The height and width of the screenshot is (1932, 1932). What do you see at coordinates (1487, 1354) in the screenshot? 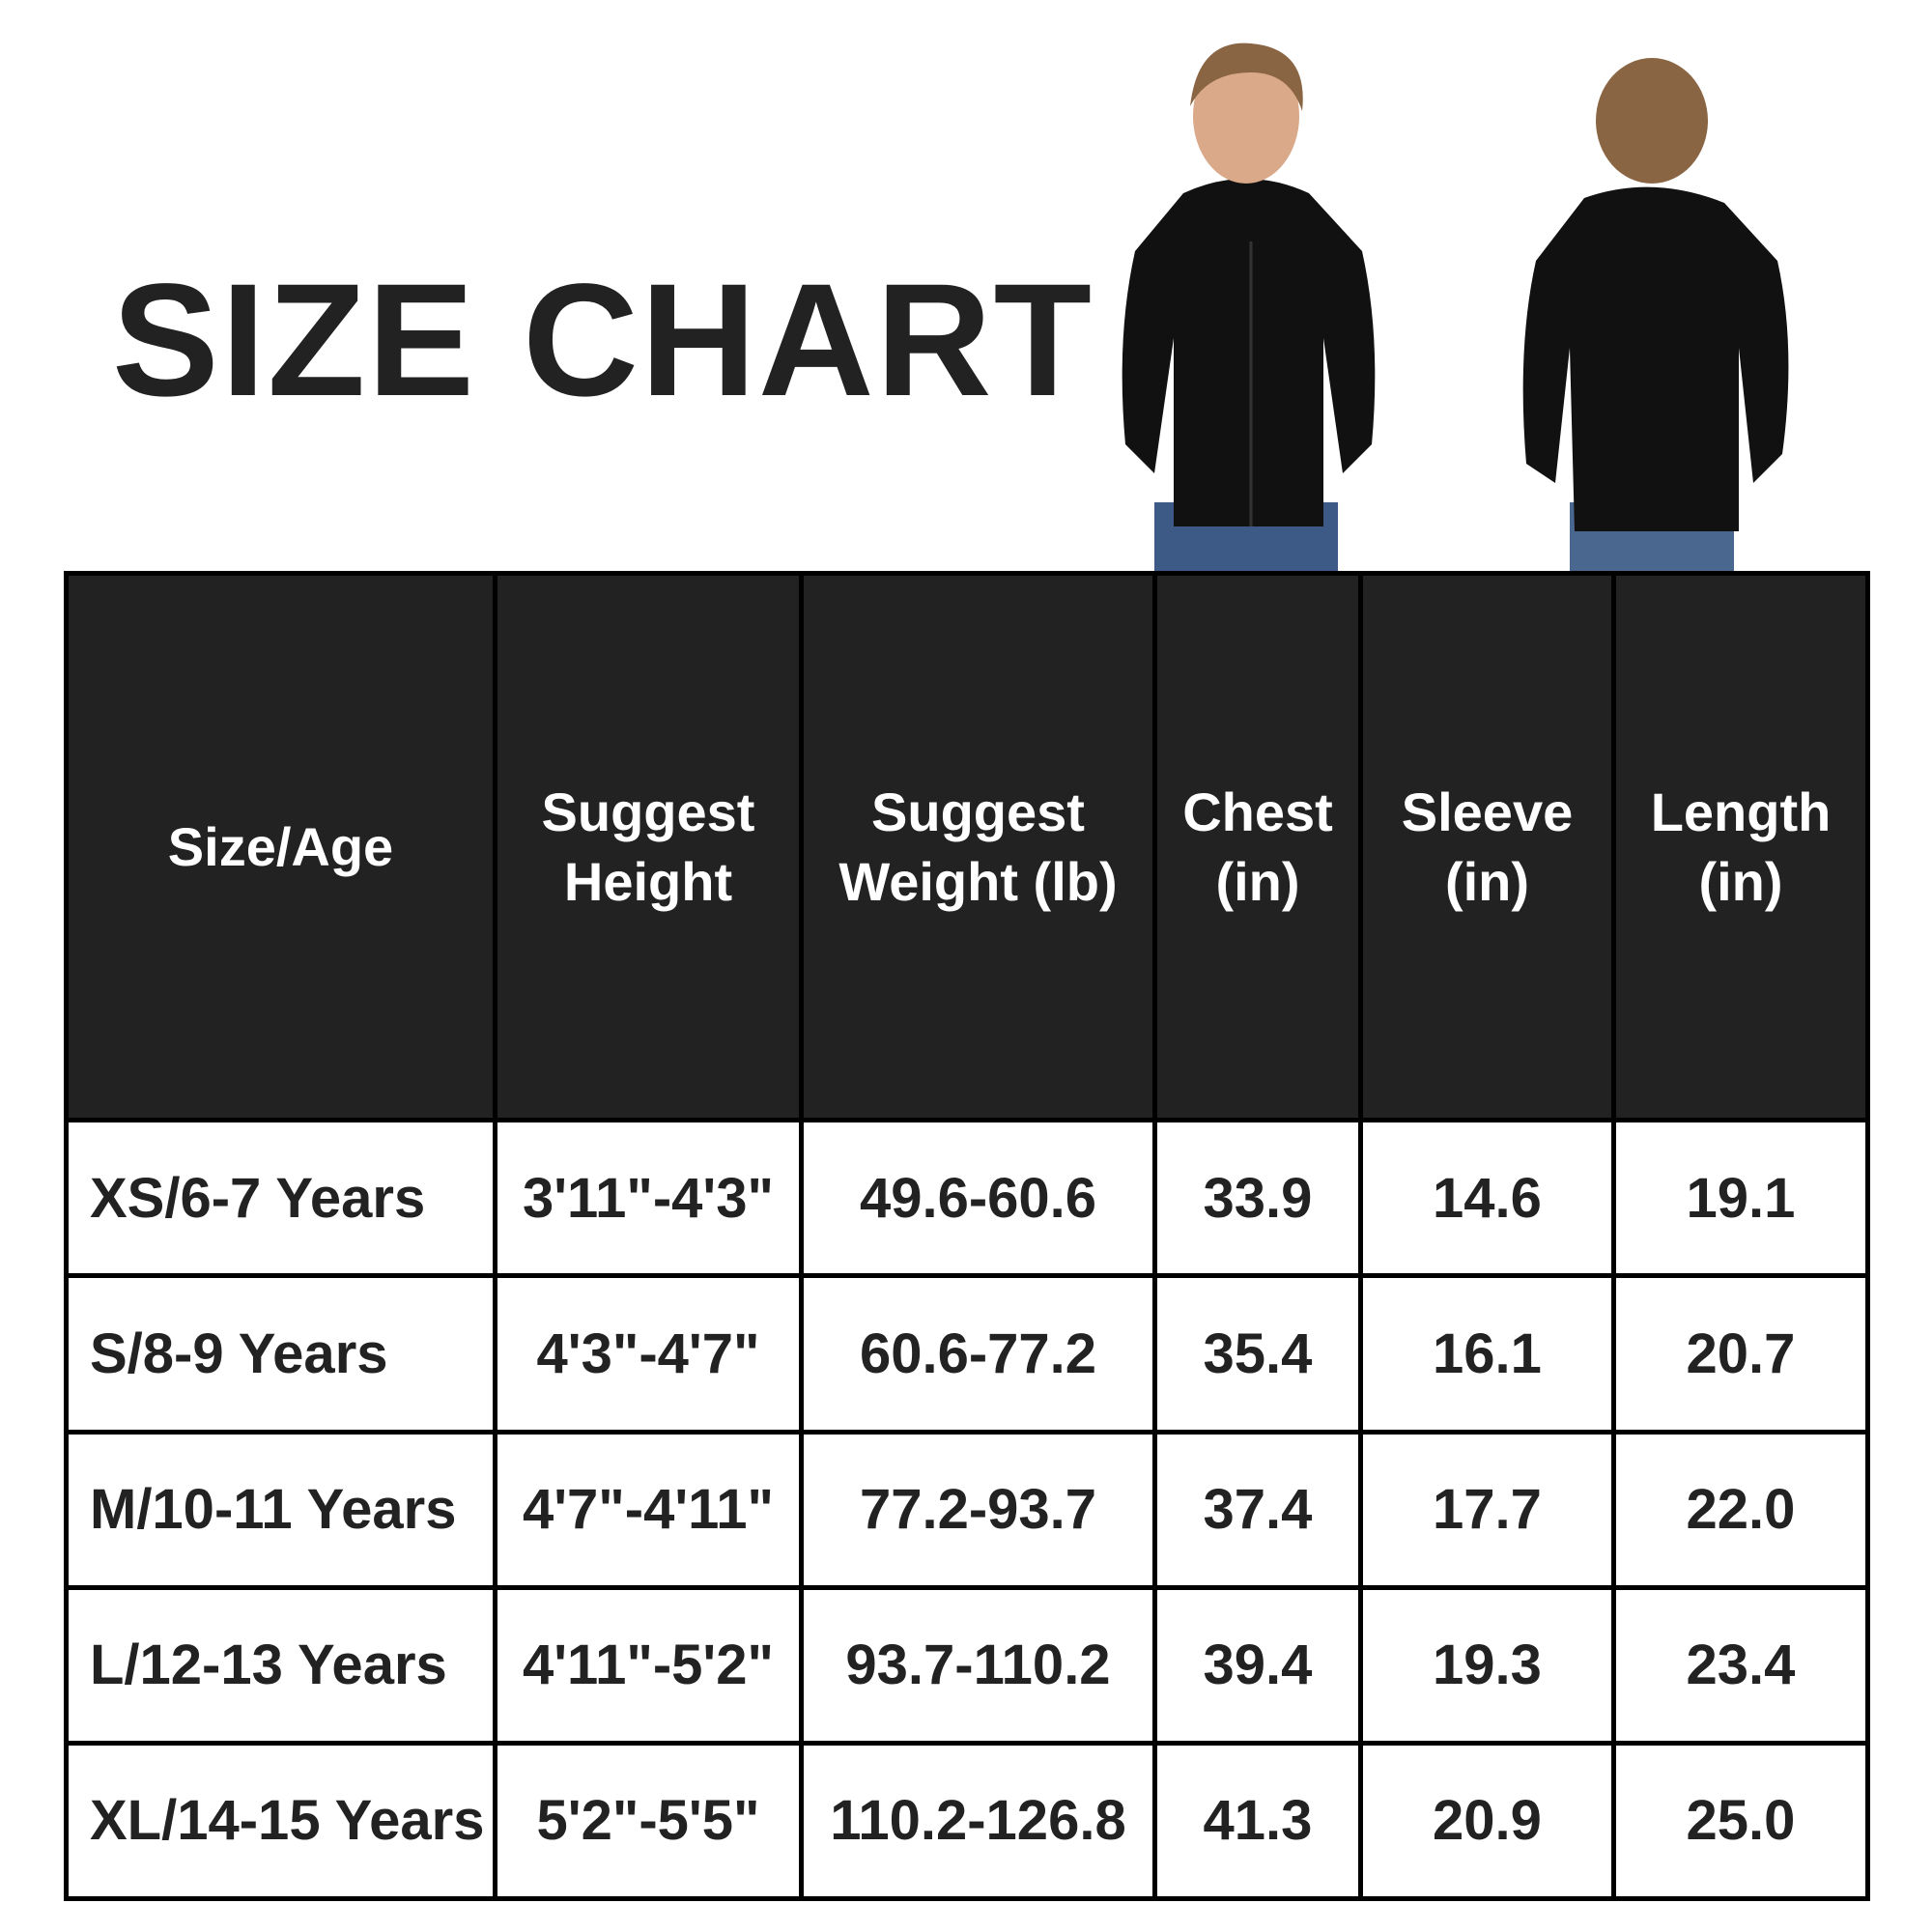
I see `cell-sleeve: 16.1` at bounding box center [1487, 1354].